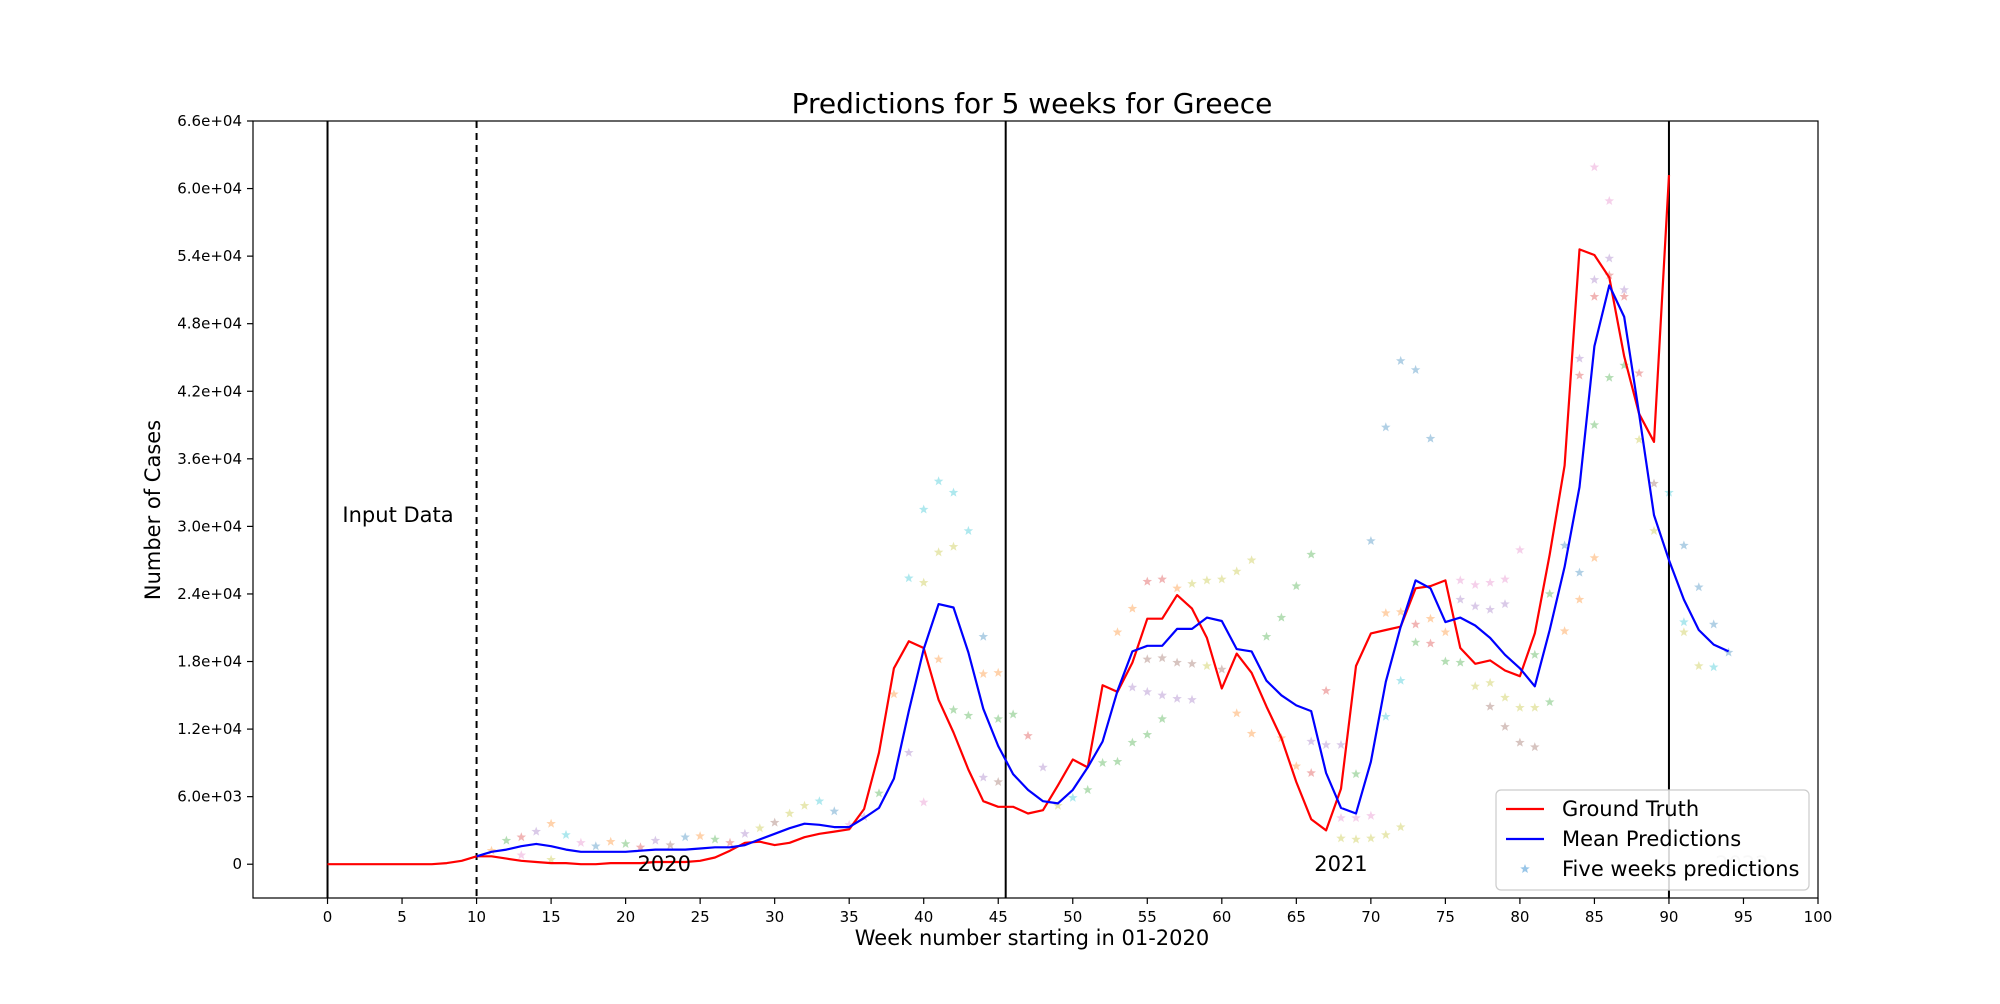  What do you see at coordinates (209, 256) in the screenshot?
I see `y-tick-label: 5.4e+04` at bounding box center [209, 256].